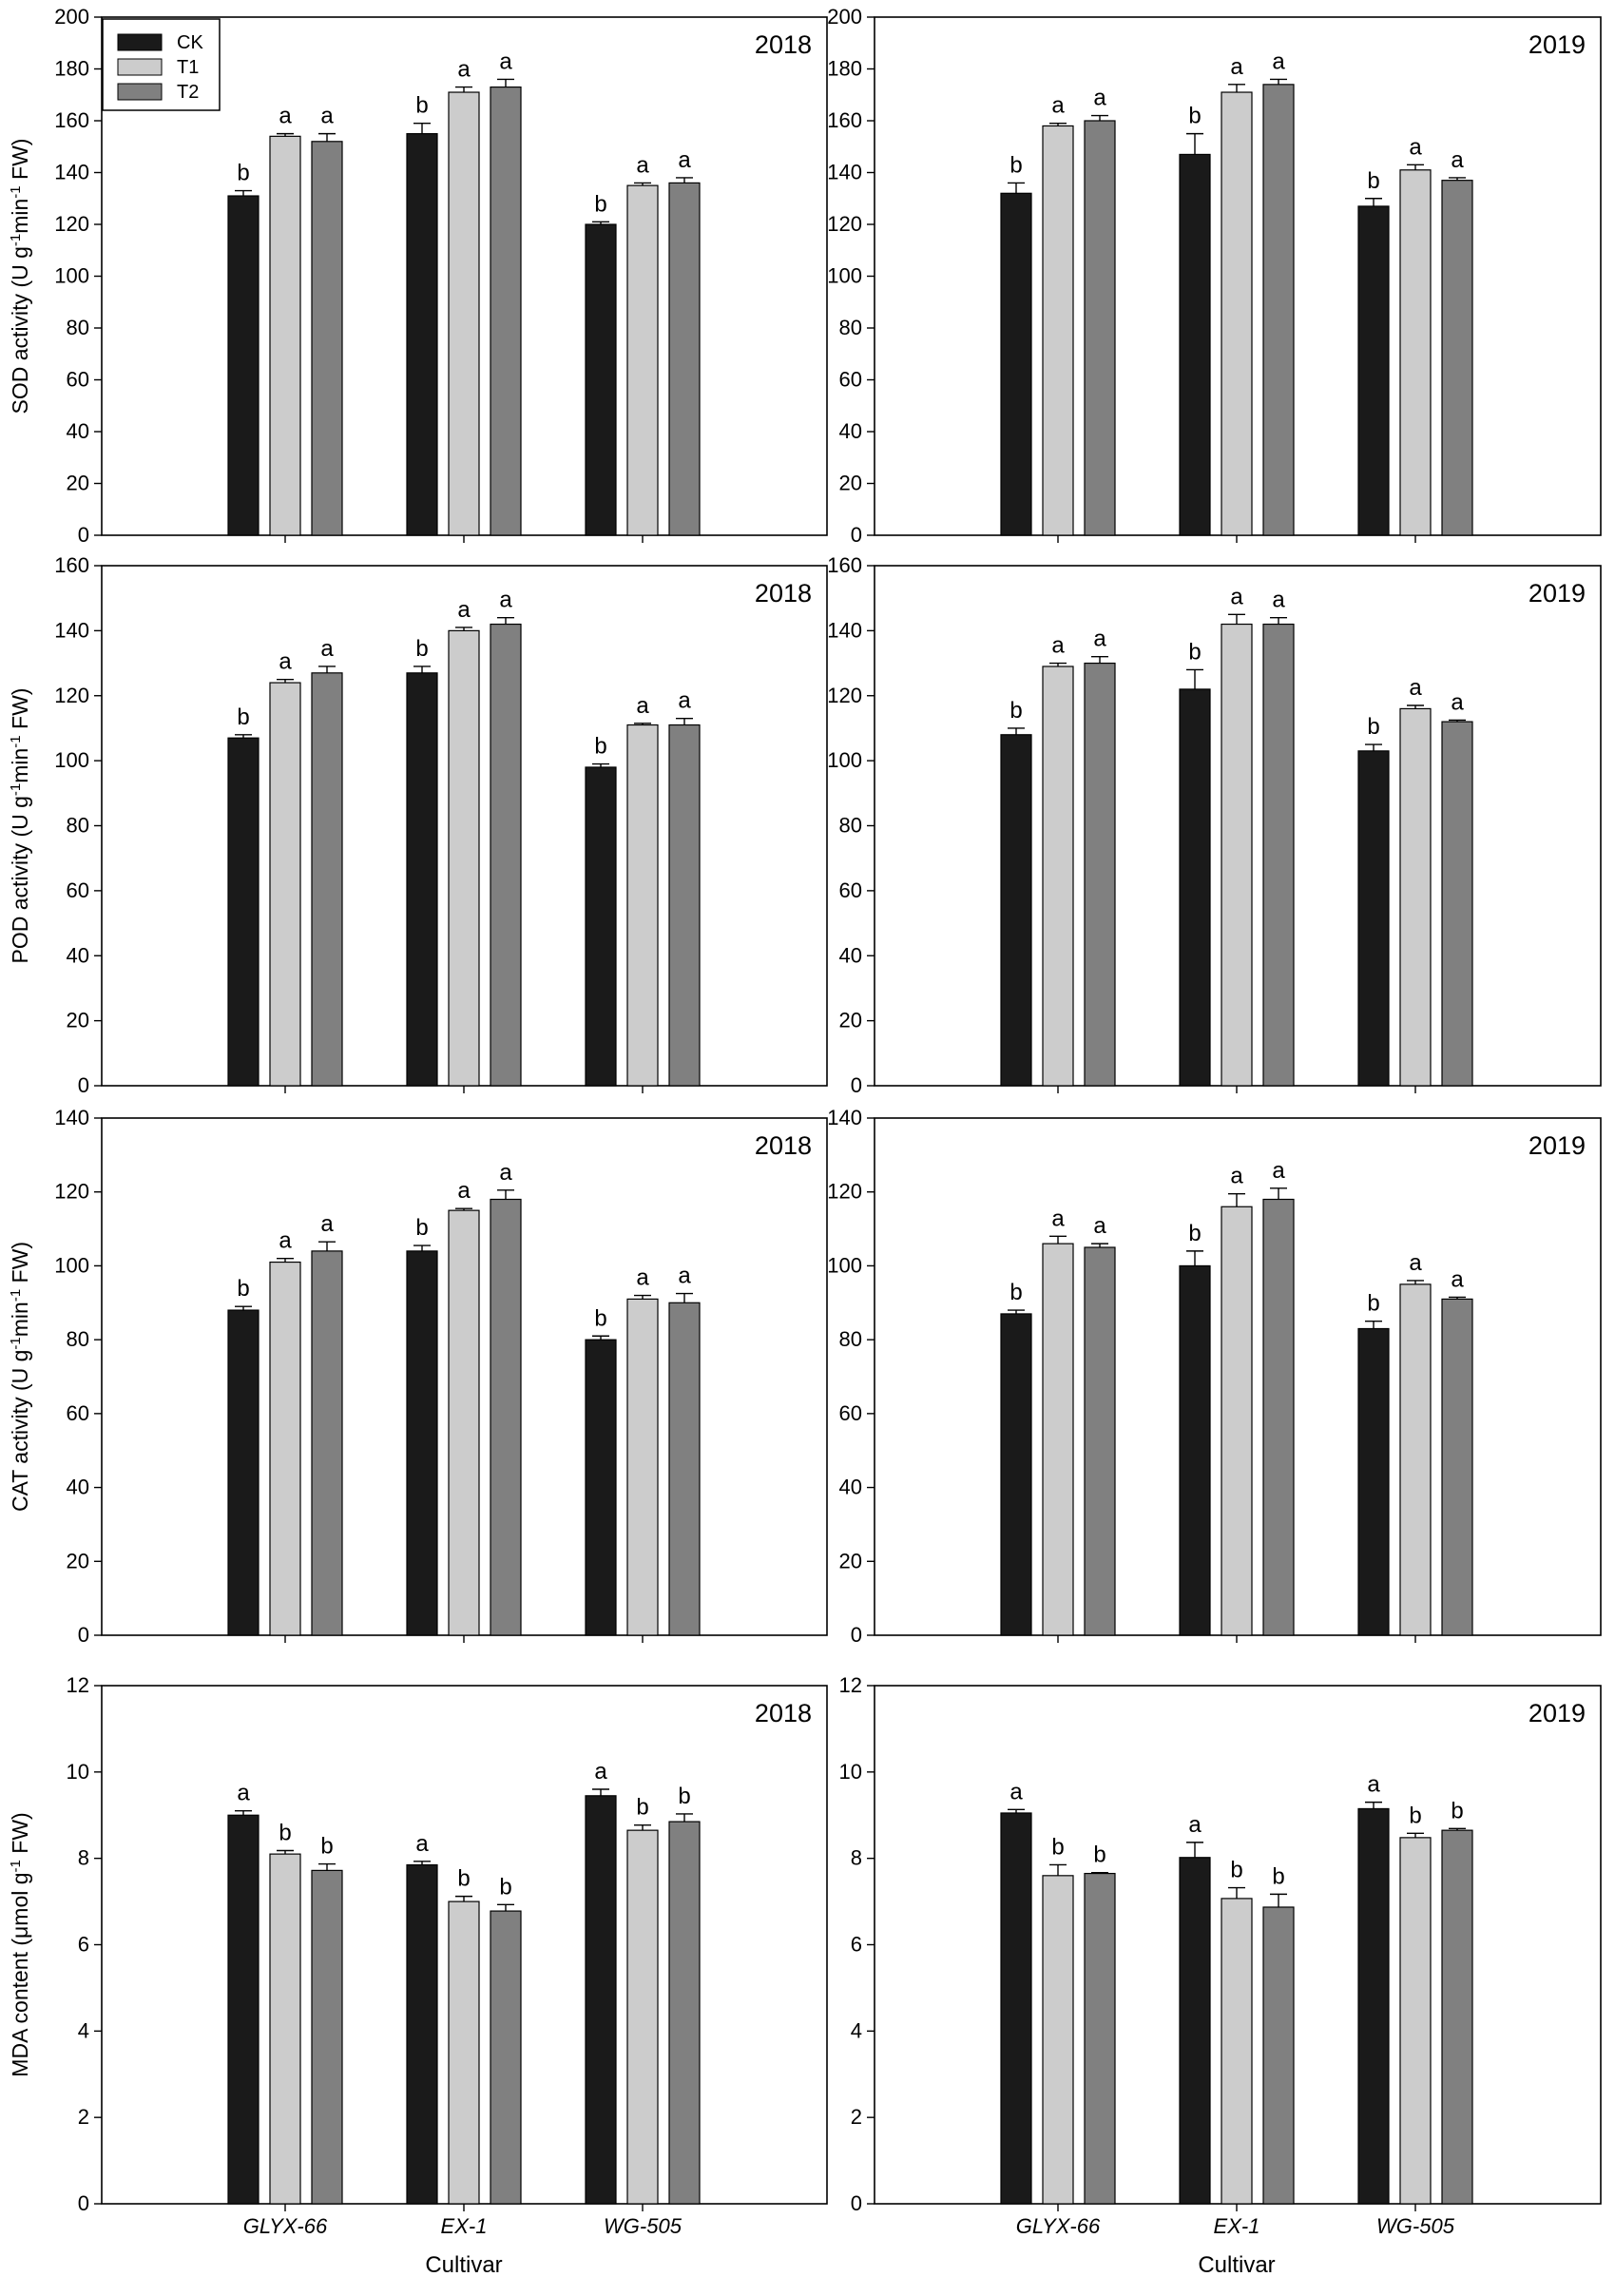 The width and height of the screenshot is (1615, 2296). What do you see at coordinates (285, 2226) in the screenshot?
I see `category-label-glyx-66-left: GLYX-66` at bounding box center [285, 2226].